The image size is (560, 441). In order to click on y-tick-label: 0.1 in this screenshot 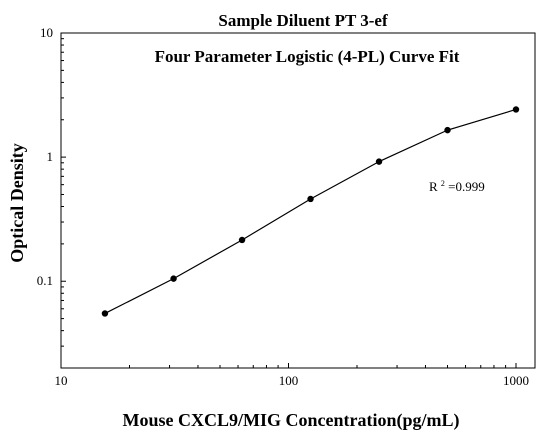, I will do `click(45, 280)`.